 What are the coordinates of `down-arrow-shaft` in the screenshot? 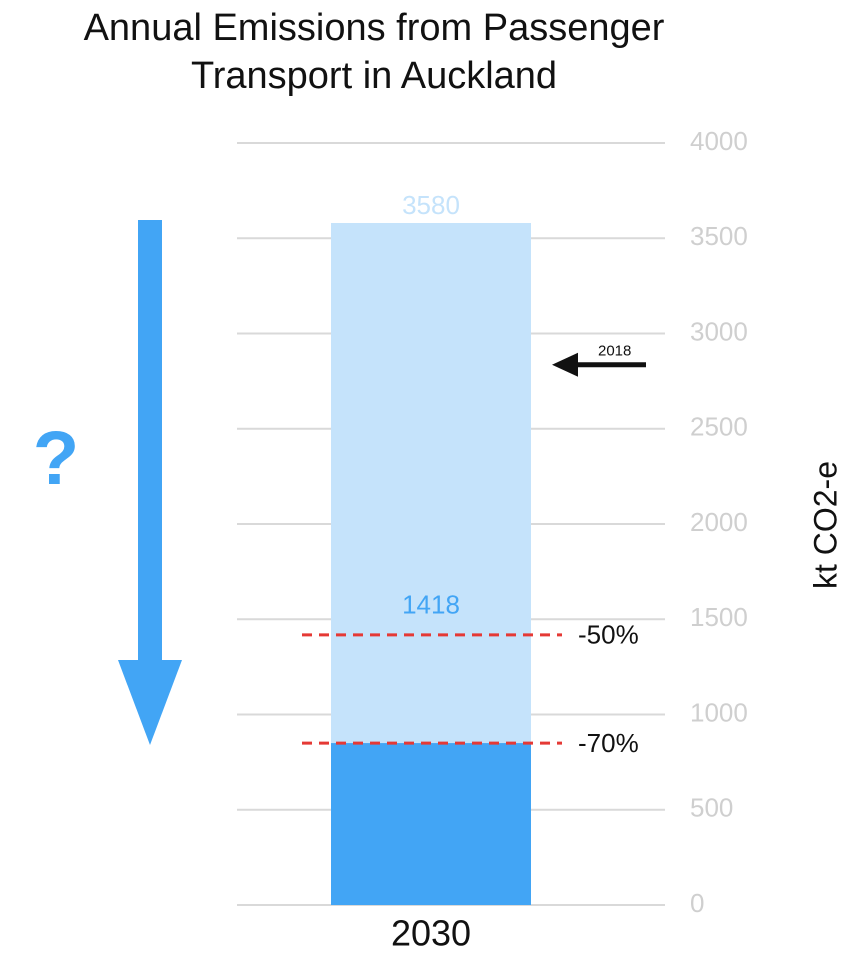 It's located at (150, 445).